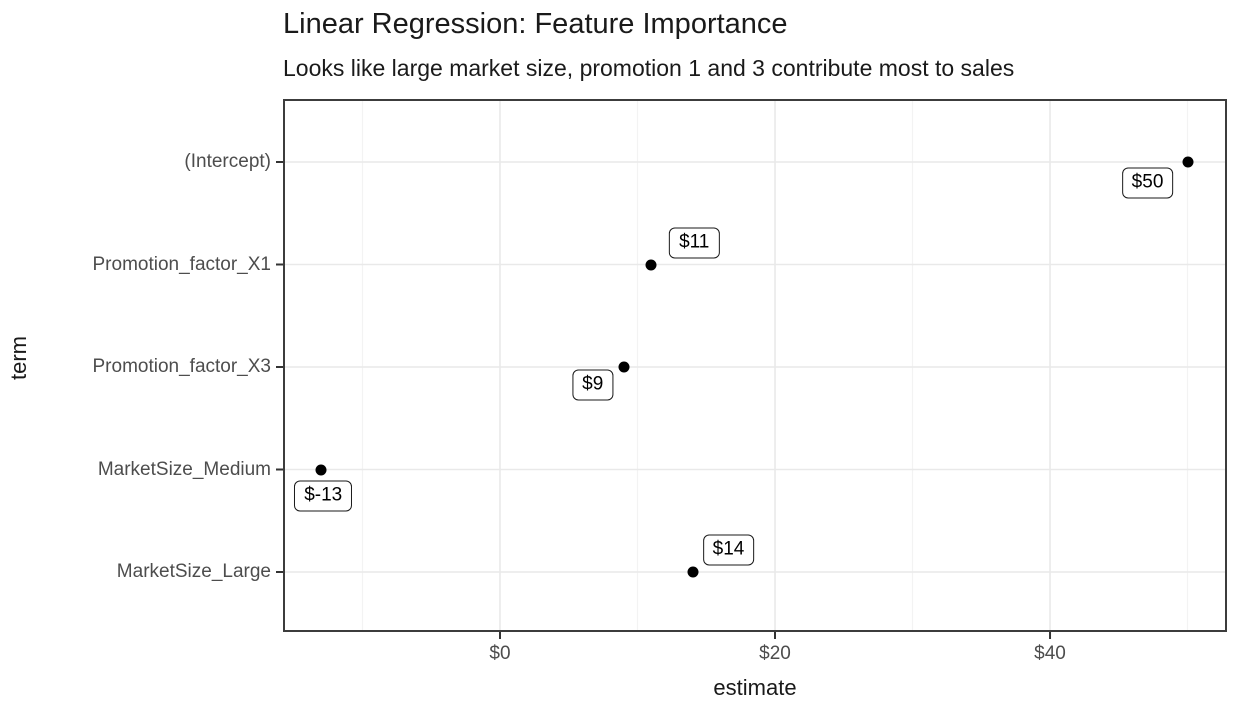  Describe the element at coordinates (18, 358) in the screenshot. I see `y-axis-title: term` at that location.